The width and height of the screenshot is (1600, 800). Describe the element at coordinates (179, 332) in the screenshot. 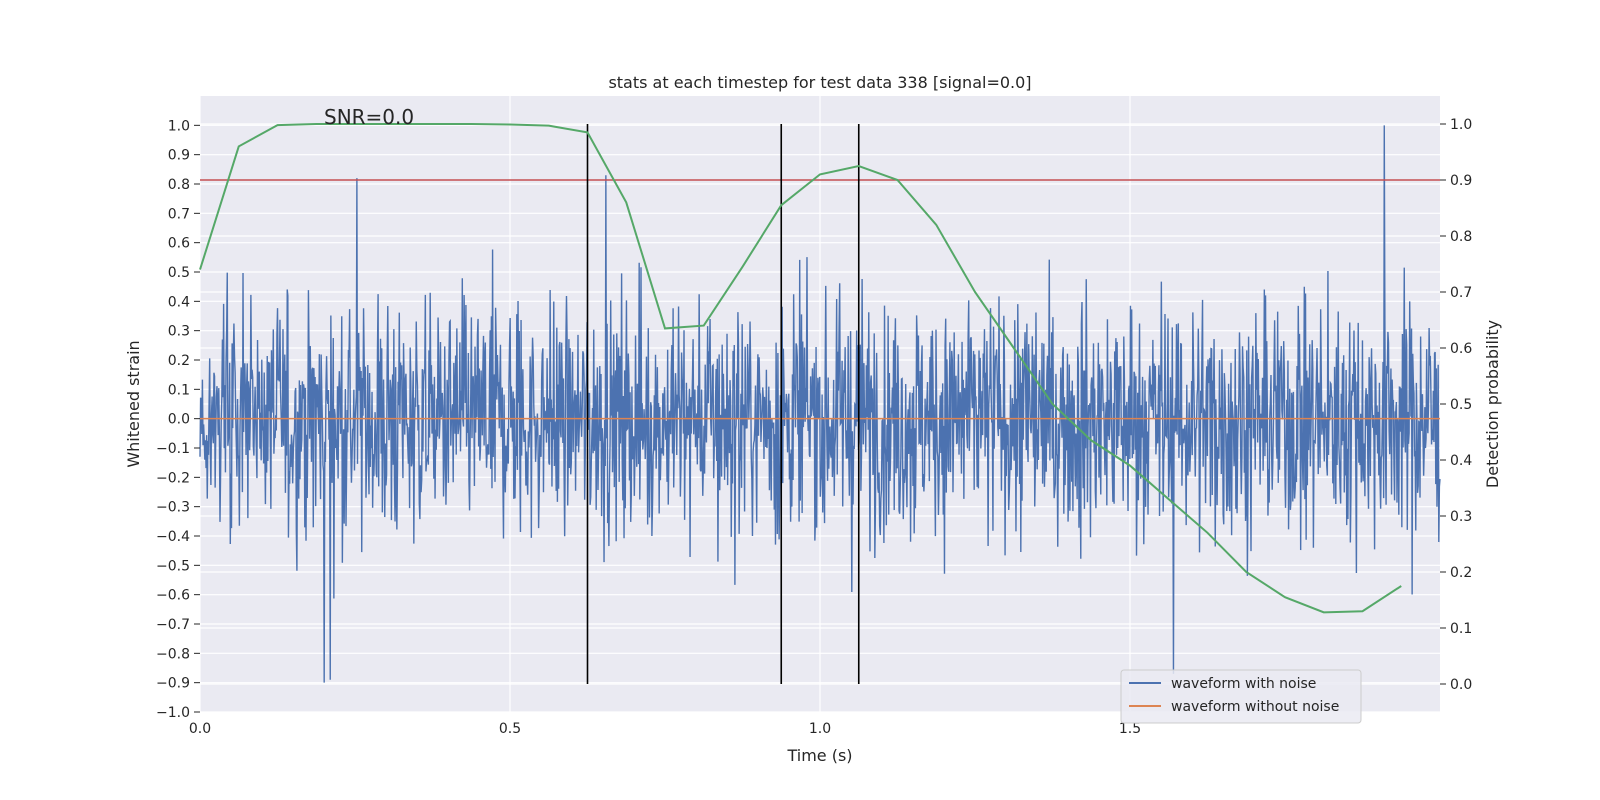

I see `y-tick-label: 0.3` at that location.